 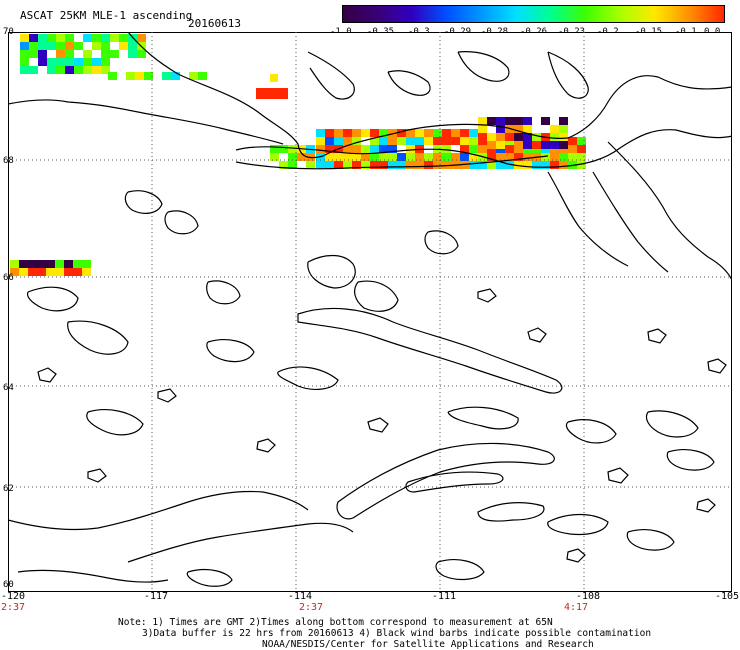 What do you see at coordinates (300, 596) in the screenshot?
I see `lon-label: -114` at bounding box center [300, 596].